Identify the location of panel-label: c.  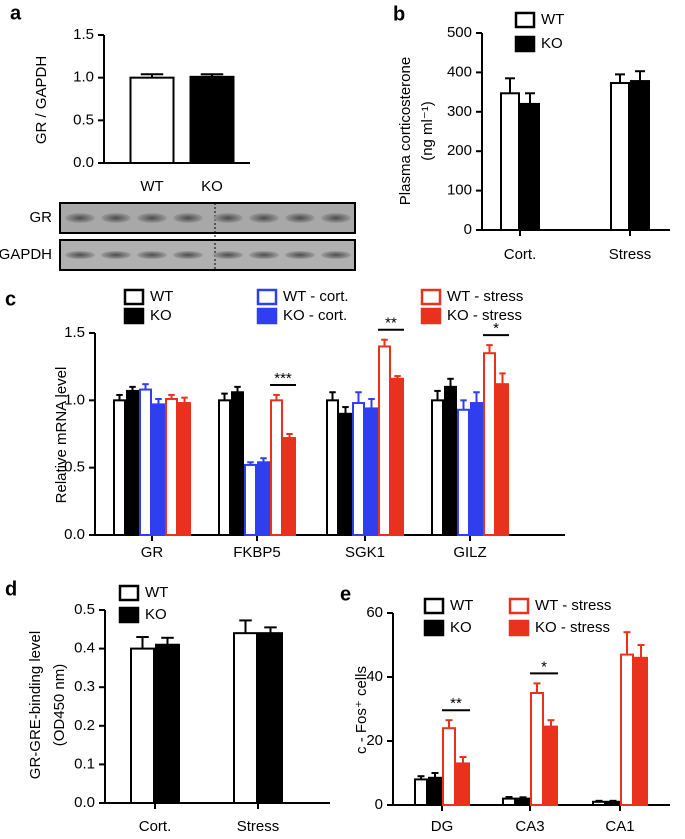
(10, 299).